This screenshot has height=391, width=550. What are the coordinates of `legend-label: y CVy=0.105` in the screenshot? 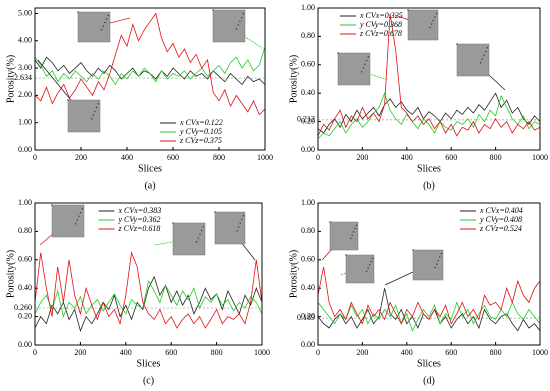 It's located at (200, 131).